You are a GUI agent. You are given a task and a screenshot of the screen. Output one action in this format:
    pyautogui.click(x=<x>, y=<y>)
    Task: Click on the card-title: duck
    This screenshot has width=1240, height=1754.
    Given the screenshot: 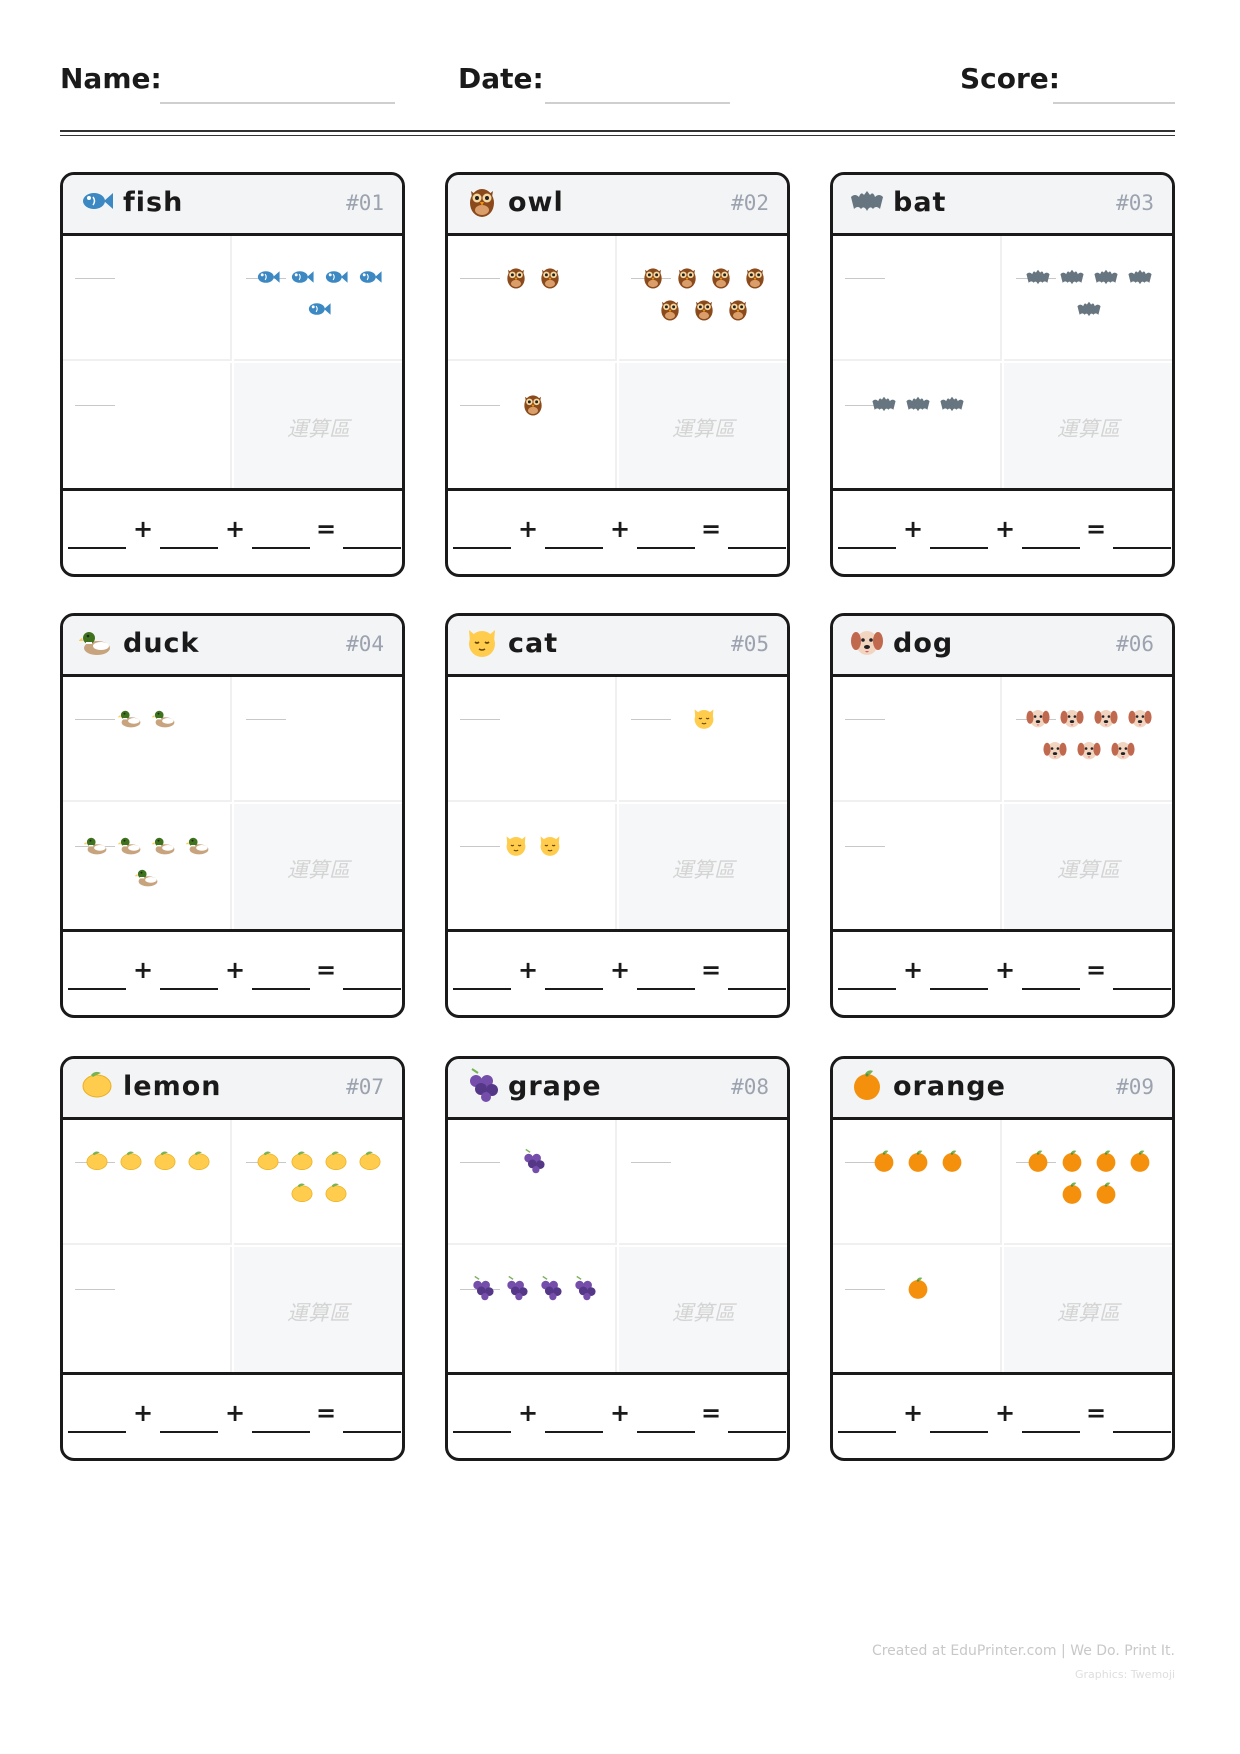 What is the action you would take?
    pyautogui.click(x=161, y=643)
    